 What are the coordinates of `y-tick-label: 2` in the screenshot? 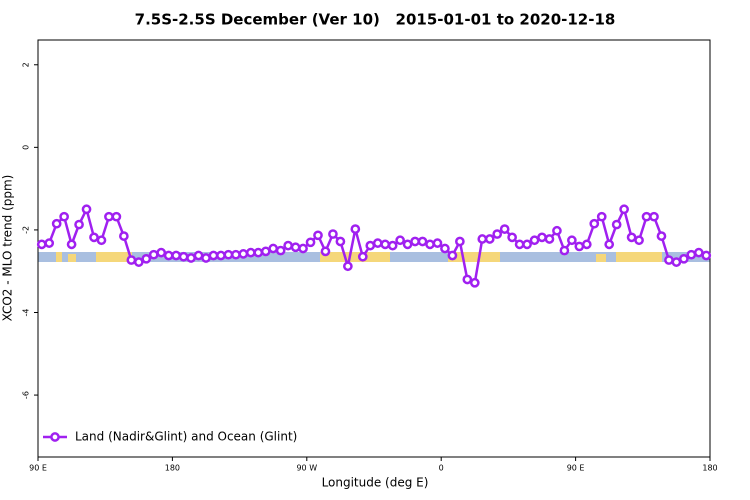 It's located at (26, 64).